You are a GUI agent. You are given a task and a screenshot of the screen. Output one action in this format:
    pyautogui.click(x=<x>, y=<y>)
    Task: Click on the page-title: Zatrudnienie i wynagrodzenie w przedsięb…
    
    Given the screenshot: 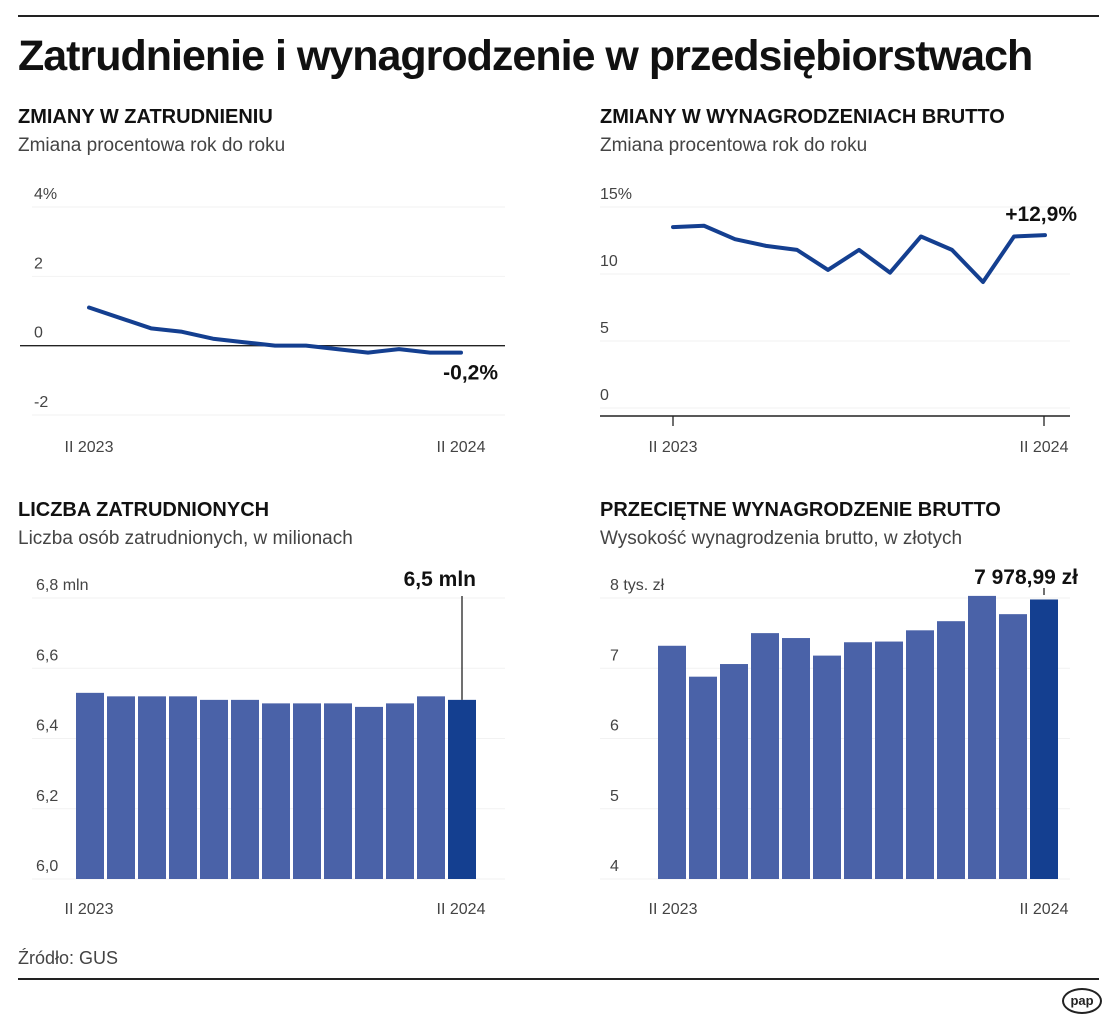 What is the action you would take?
    pyautogui.click(x=525, y=56)
    